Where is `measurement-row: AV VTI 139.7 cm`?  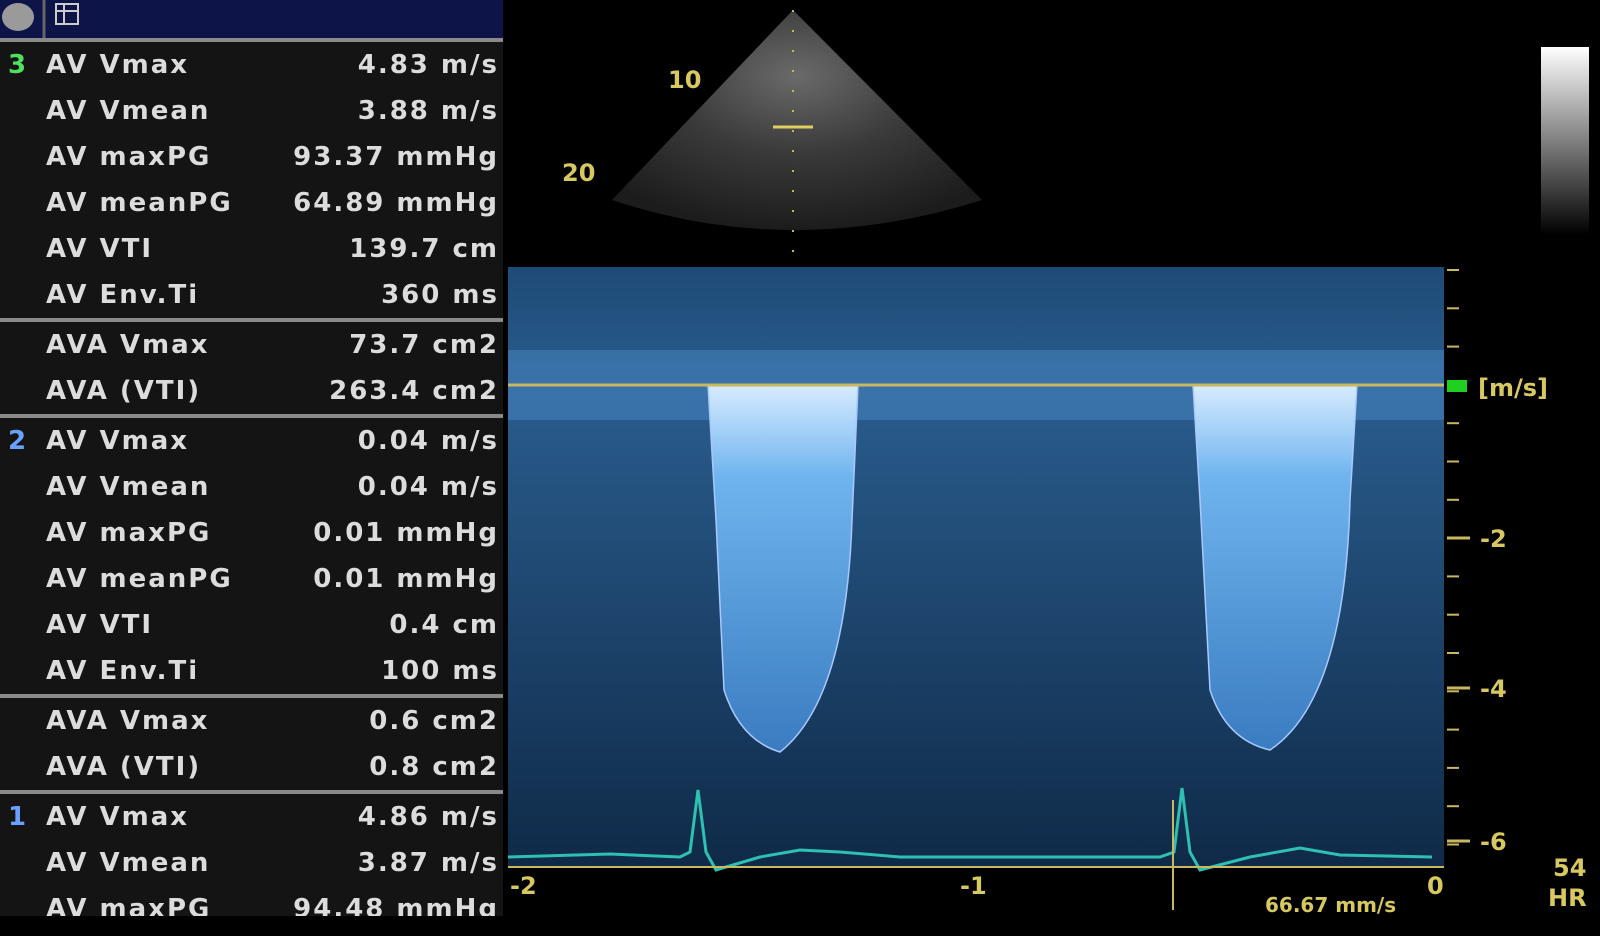
measurement-row: AV VTI 139.7 cm is located at coordinates (251, 249).